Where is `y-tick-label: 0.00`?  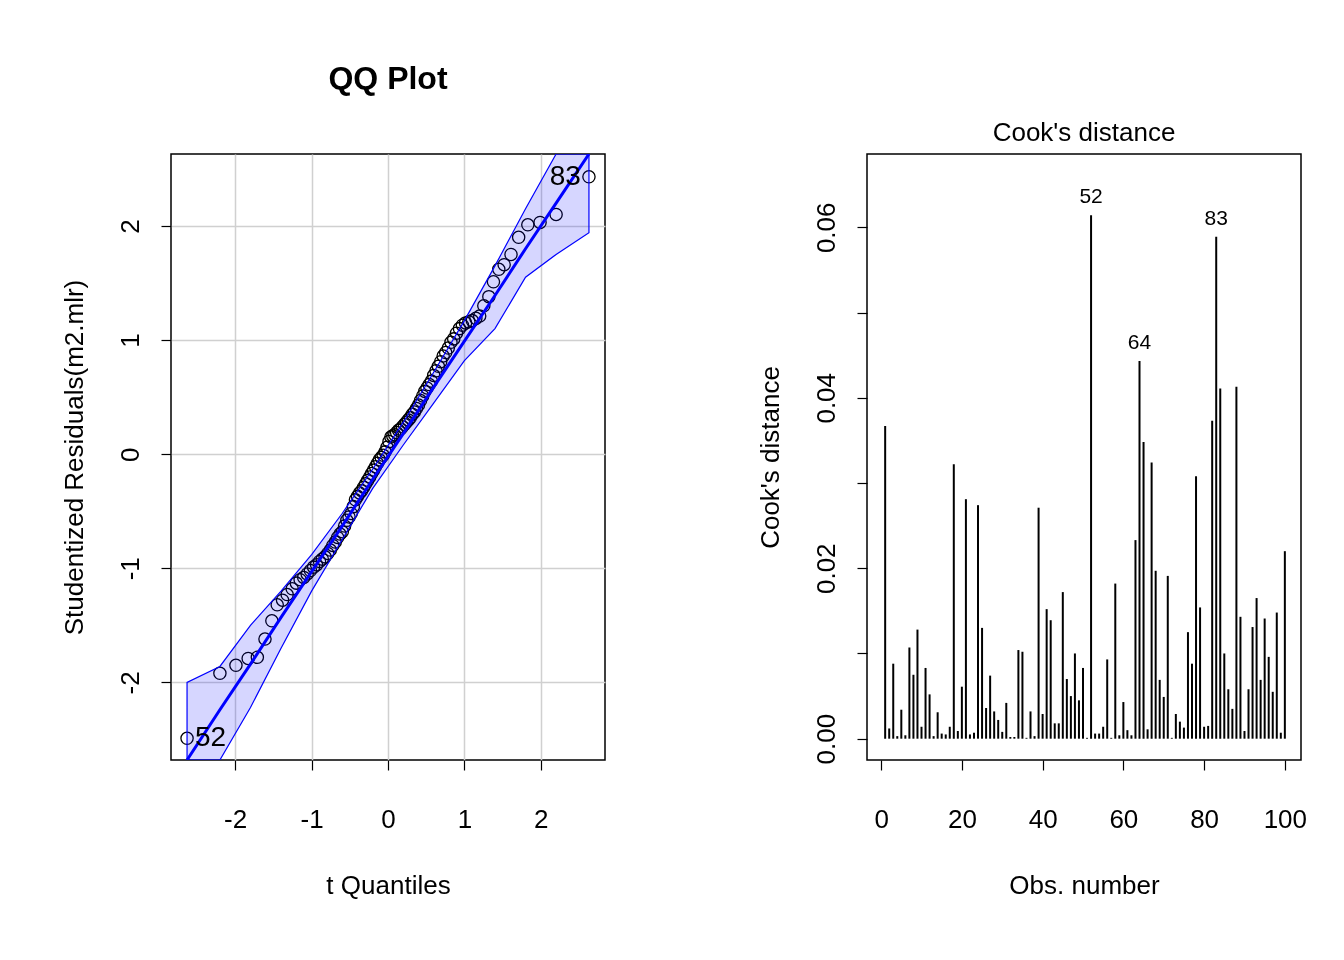 y-tick-label: 0.00 is located at coordinates (825, 739).